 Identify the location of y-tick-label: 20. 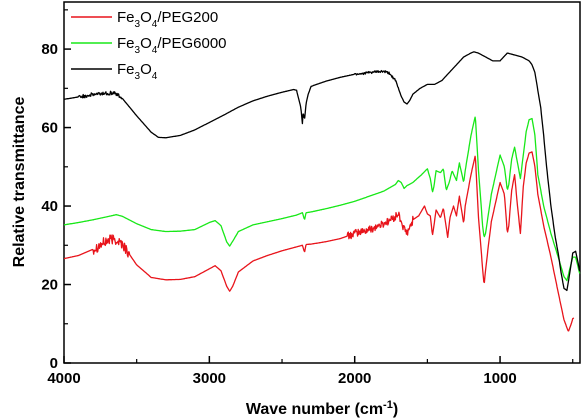
(49, 285).